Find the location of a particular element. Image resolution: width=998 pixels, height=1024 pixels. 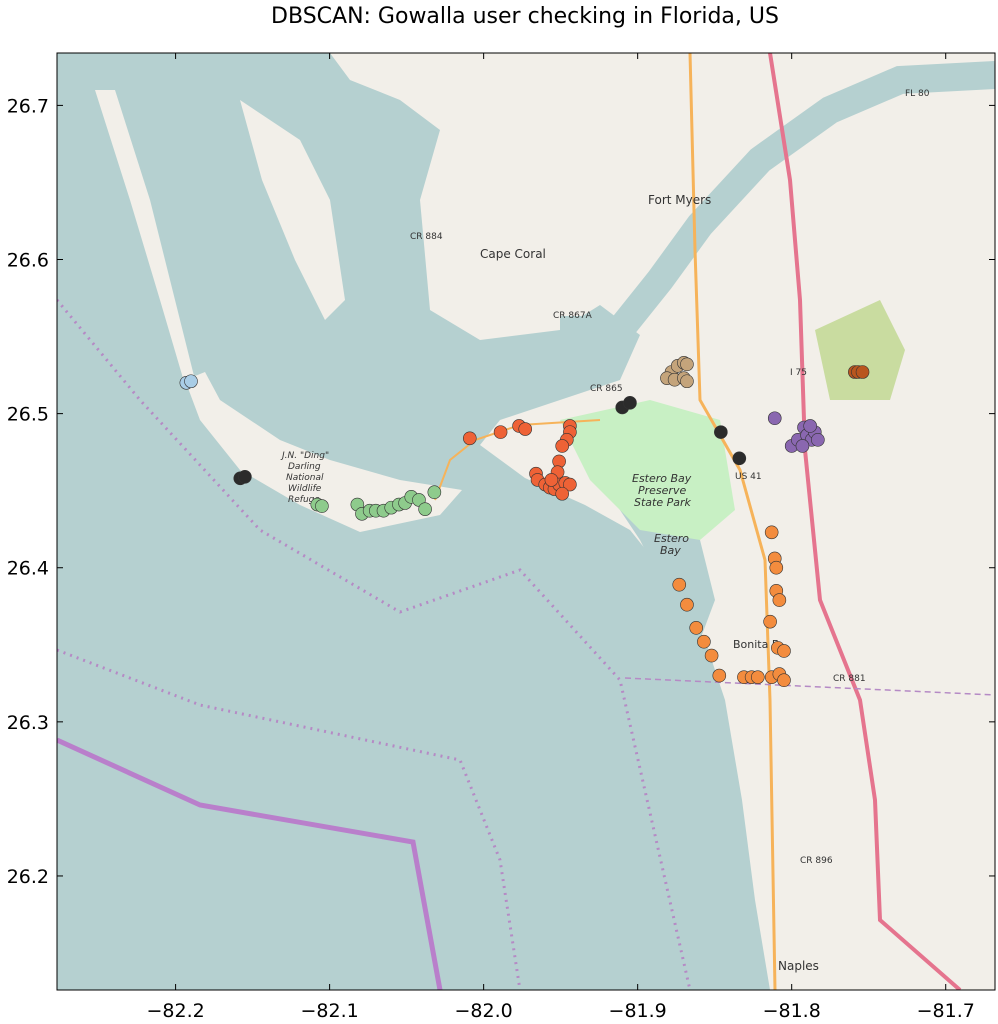

y-tick-label: 26.2 is located at coordinates (28, 877).